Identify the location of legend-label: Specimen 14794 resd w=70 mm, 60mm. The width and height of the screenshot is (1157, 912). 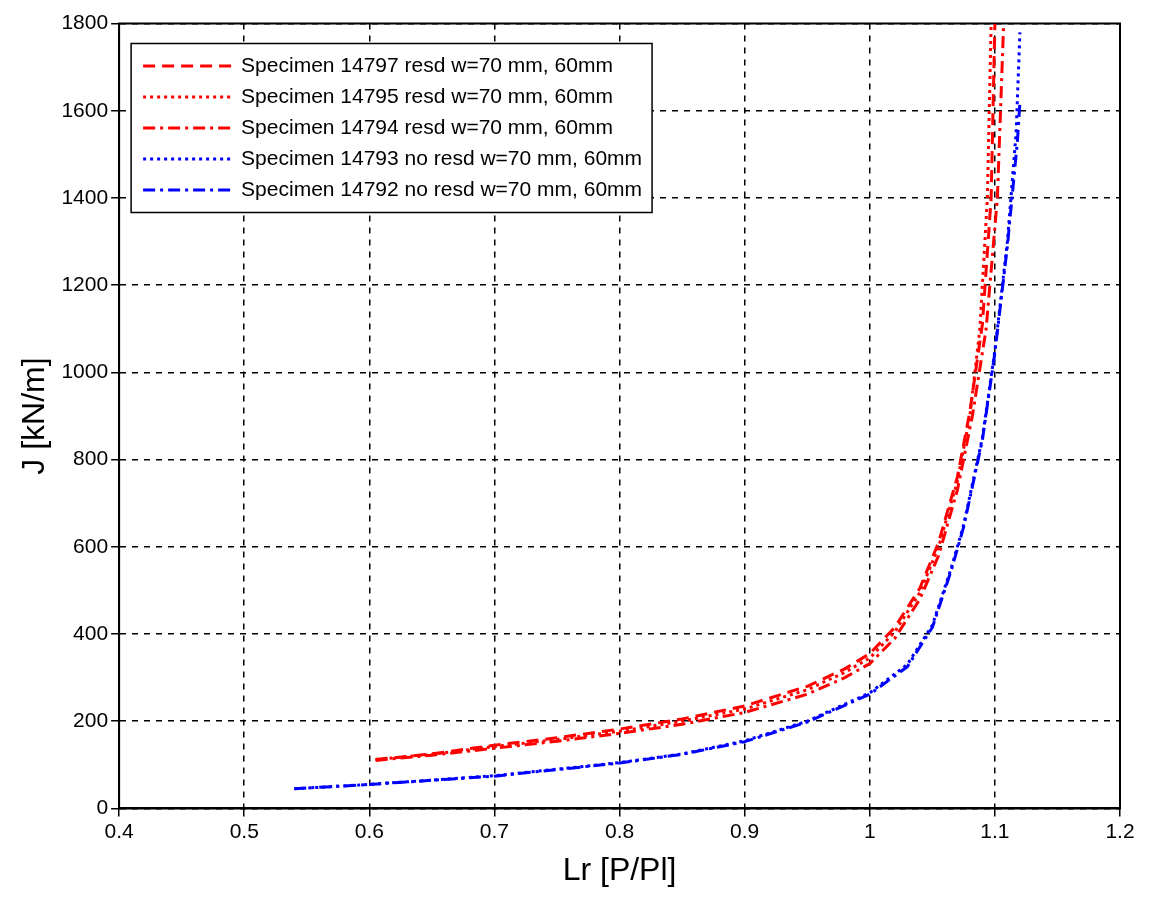
(427, 126).